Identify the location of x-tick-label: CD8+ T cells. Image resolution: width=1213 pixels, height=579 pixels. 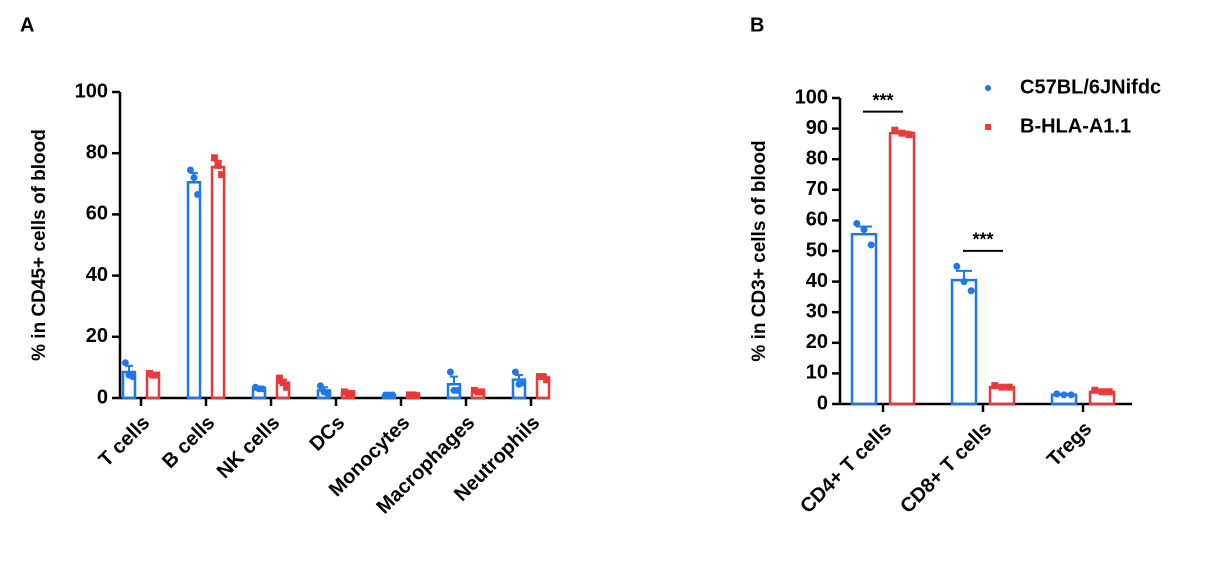
(946, 468).